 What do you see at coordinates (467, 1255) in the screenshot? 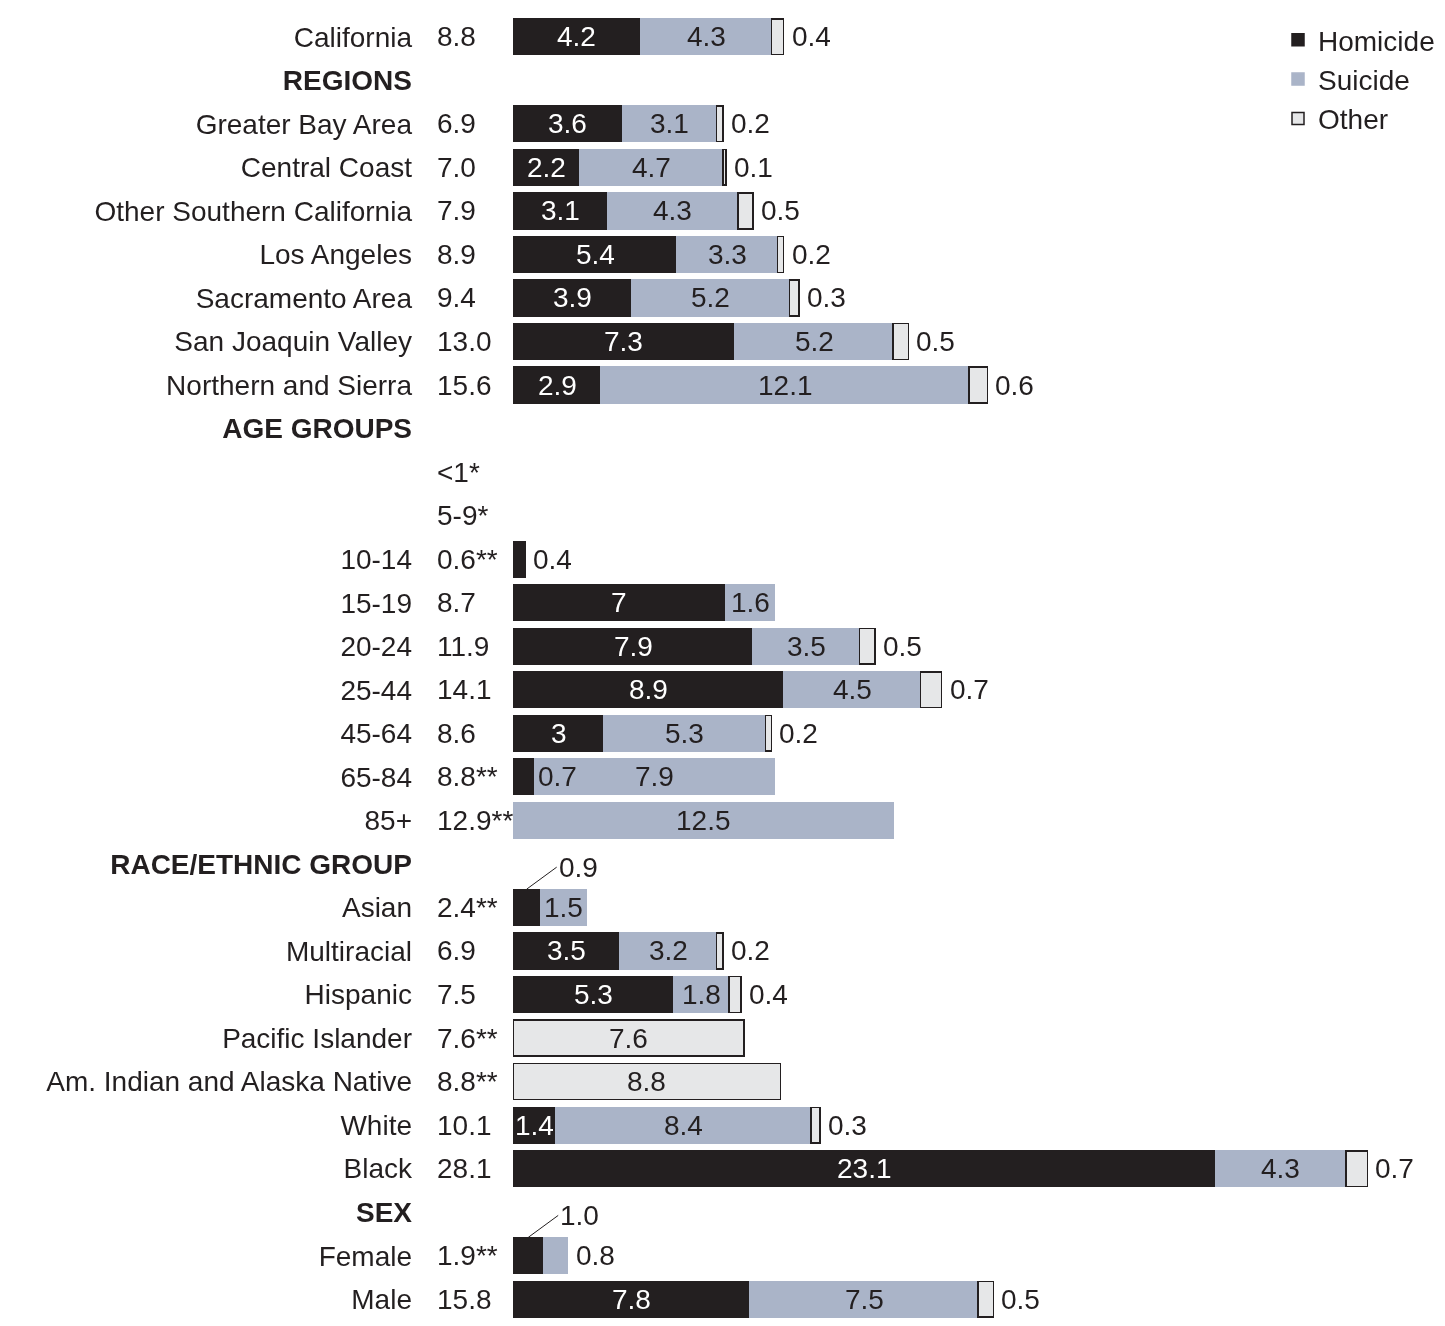
I see `y2-tick-label: 1.9**` at bounding box center [467, 1255].